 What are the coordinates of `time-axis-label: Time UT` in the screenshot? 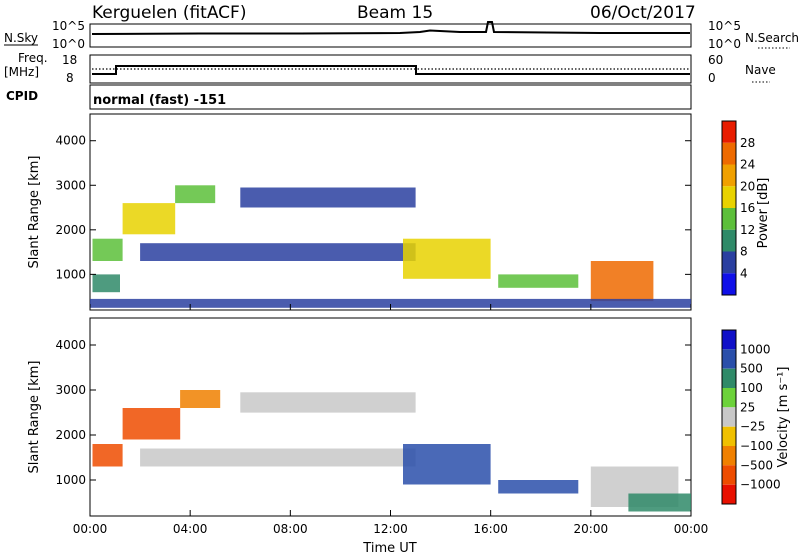 It's located at (389, 547).